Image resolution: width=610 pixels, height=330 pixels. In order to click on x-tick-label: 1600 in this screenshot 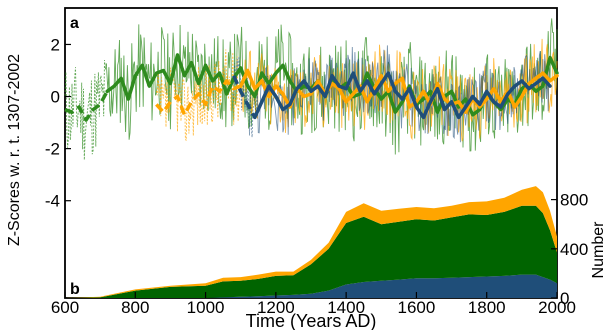, I will do `click(417, 307)`.